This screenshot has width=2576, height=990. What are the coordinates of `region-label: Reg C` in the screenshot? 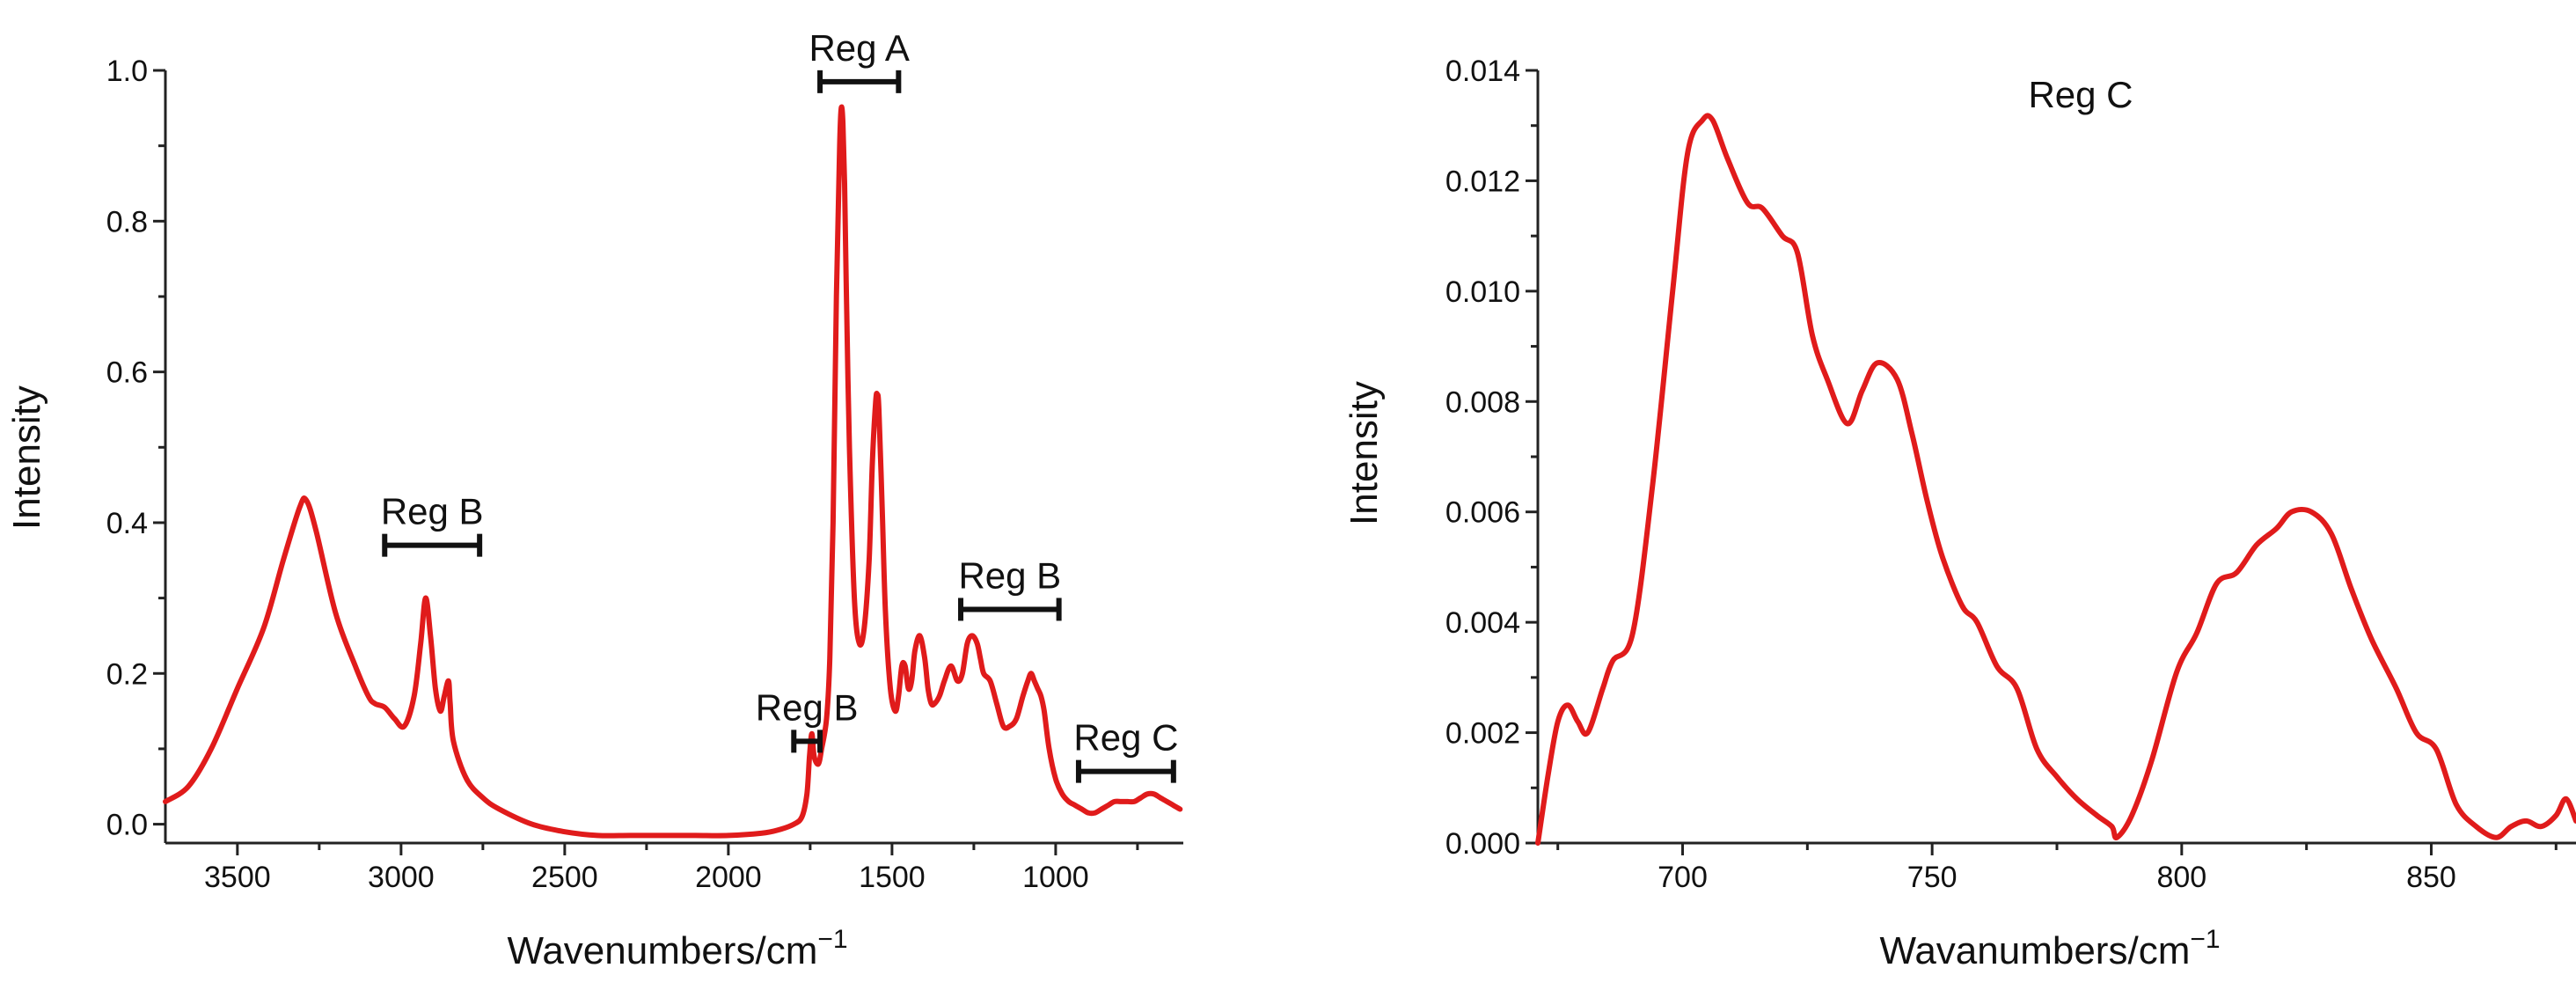 It's located at (1125, 738).